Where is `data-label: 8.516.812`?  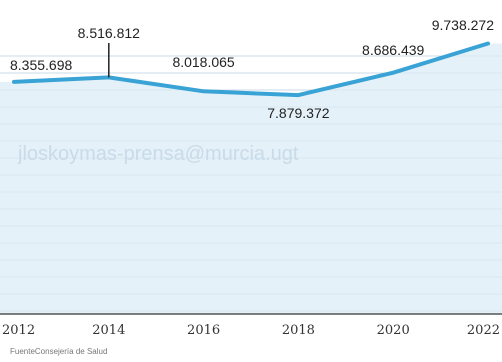
data-label: 8.516.812 is located at coordinates (109, 33).